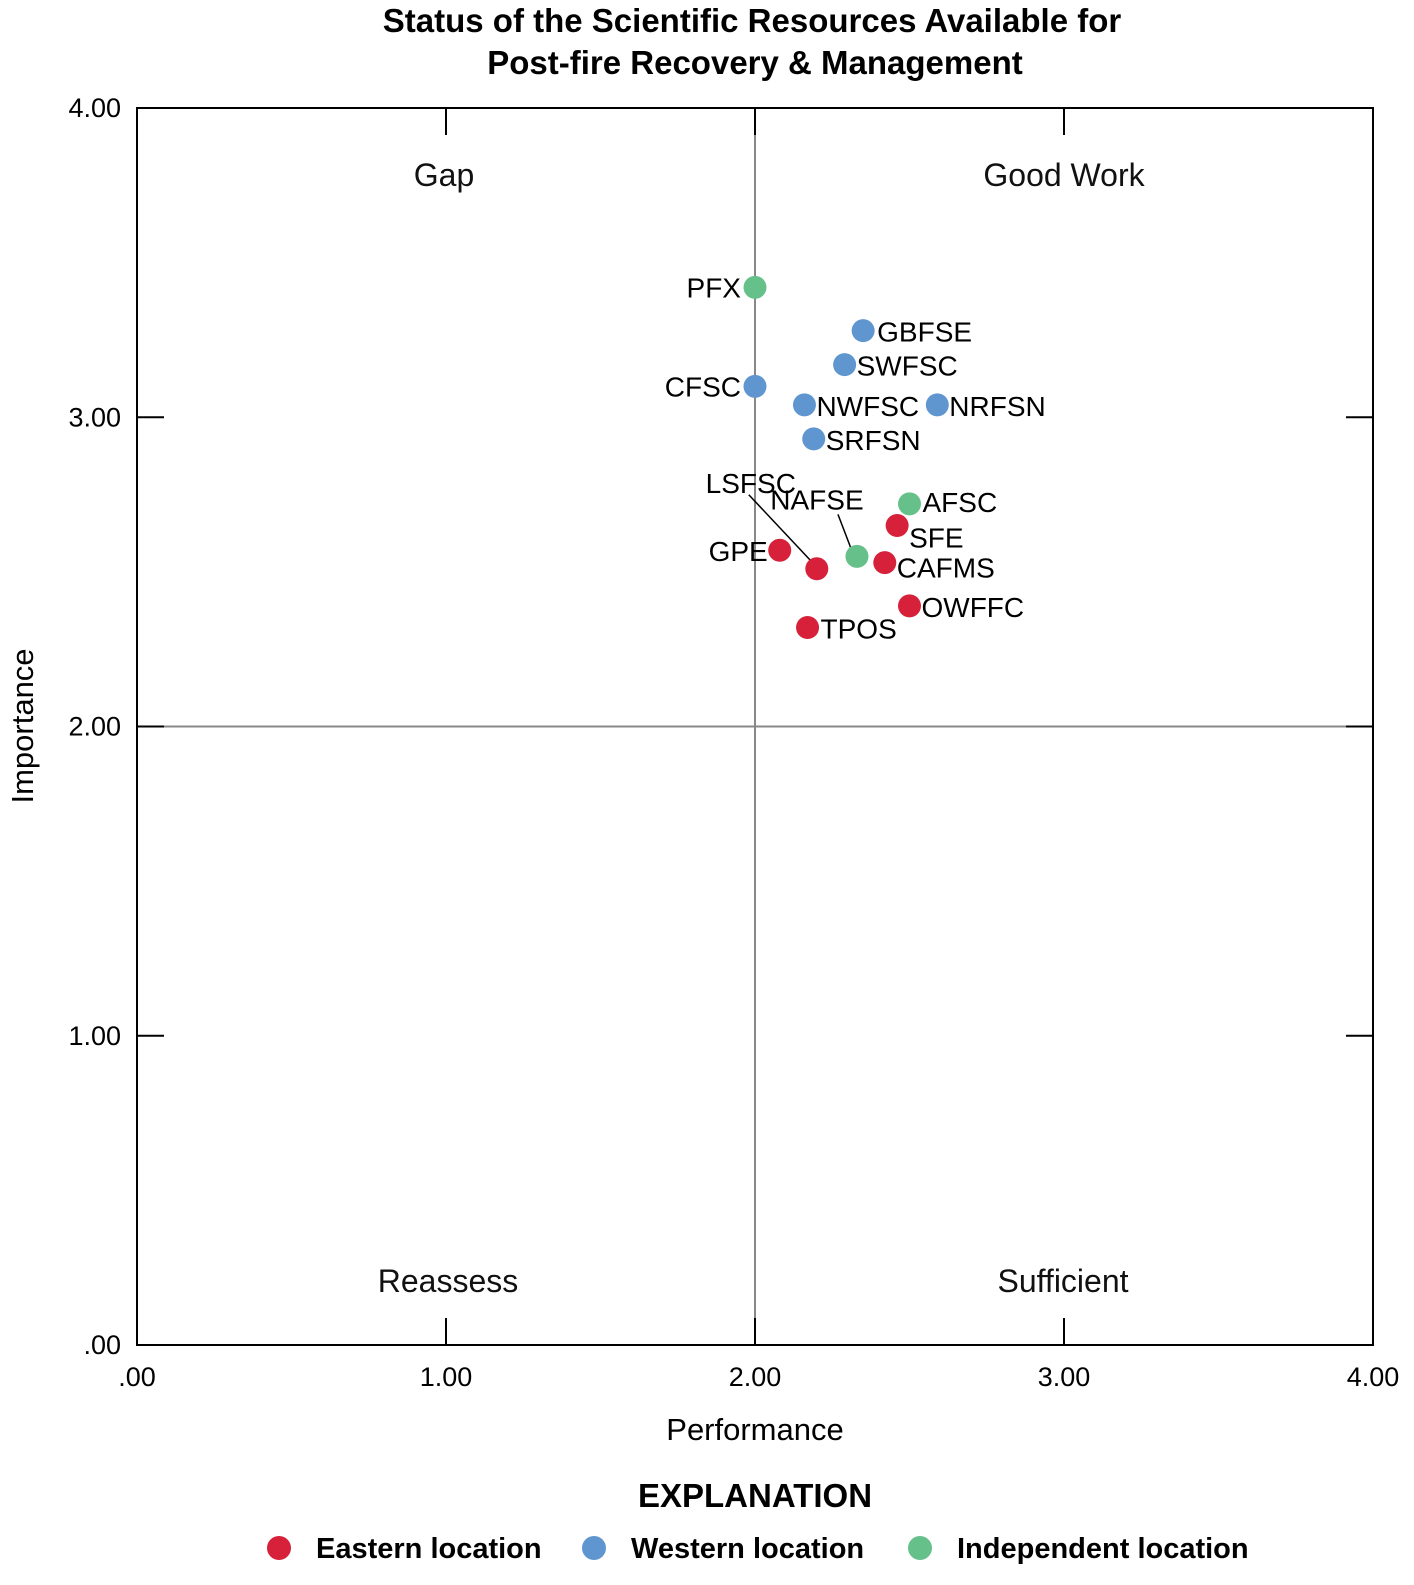  I want to click on point-label-gpe: GPE, so click(738, 551).